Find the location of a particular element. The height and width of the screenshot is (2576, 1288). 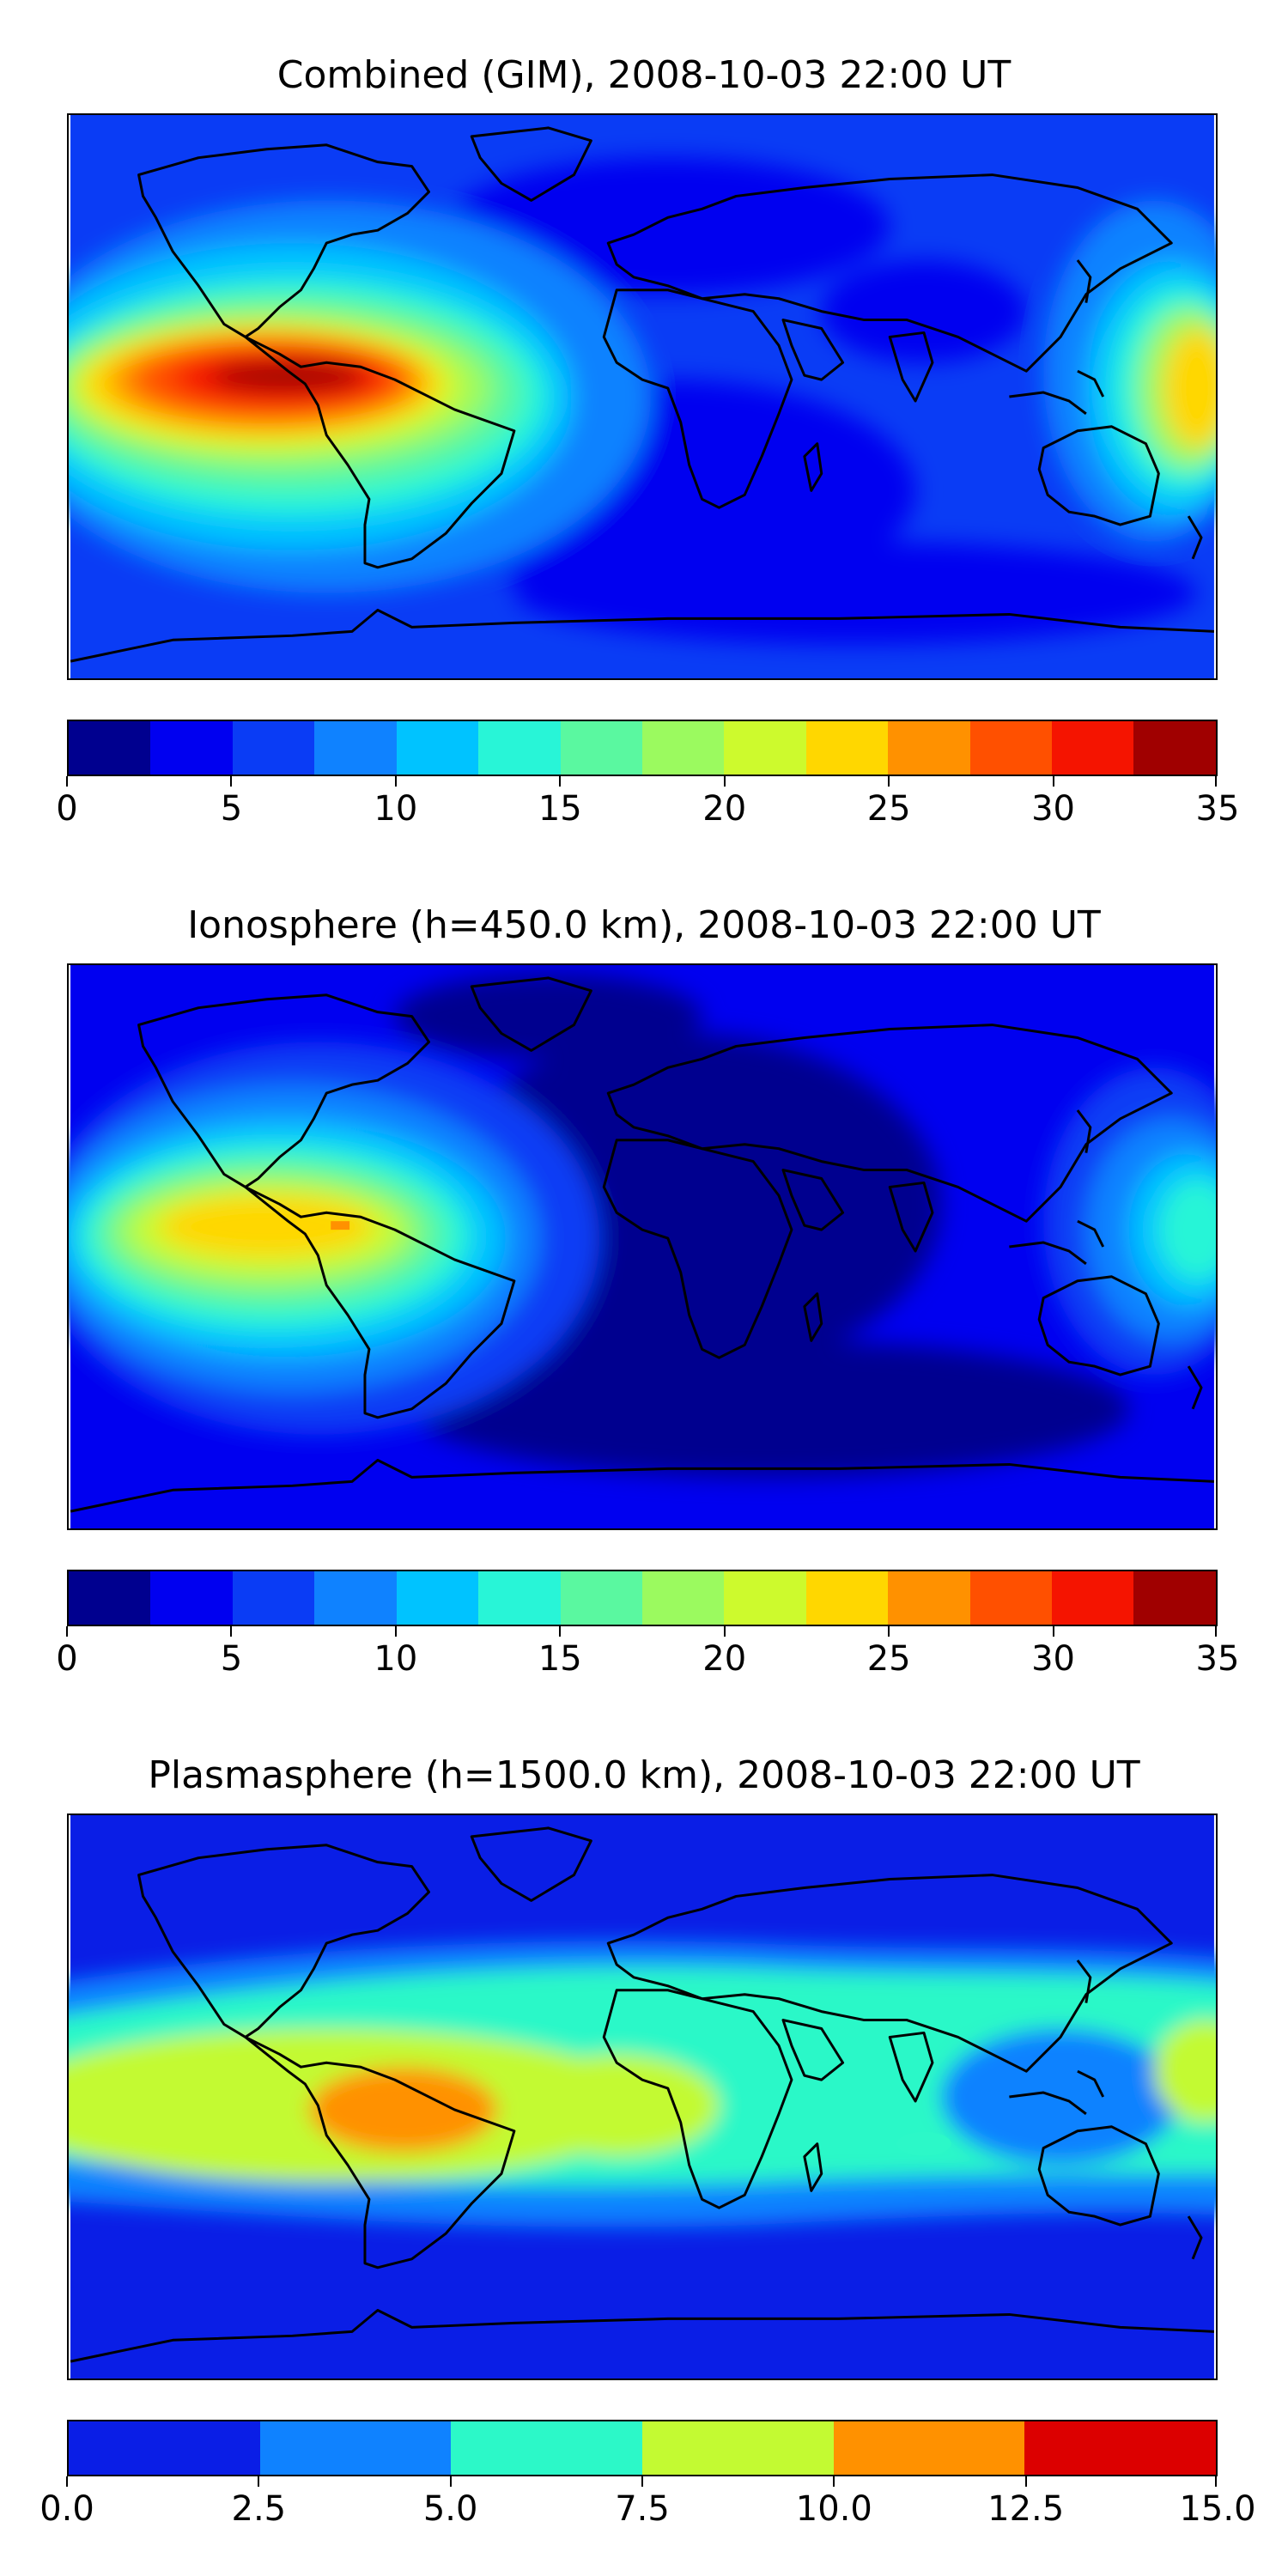

panel-1-tick-label-1: 5 is located at coordinates (231, 809).